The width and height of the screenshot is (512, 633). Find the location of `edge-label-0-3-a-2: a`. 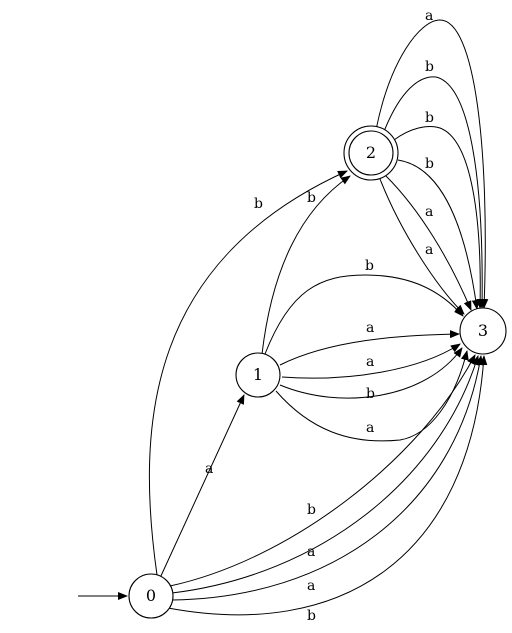

edge-label-0-3-a-2: a is located at coordinates (311, 586).